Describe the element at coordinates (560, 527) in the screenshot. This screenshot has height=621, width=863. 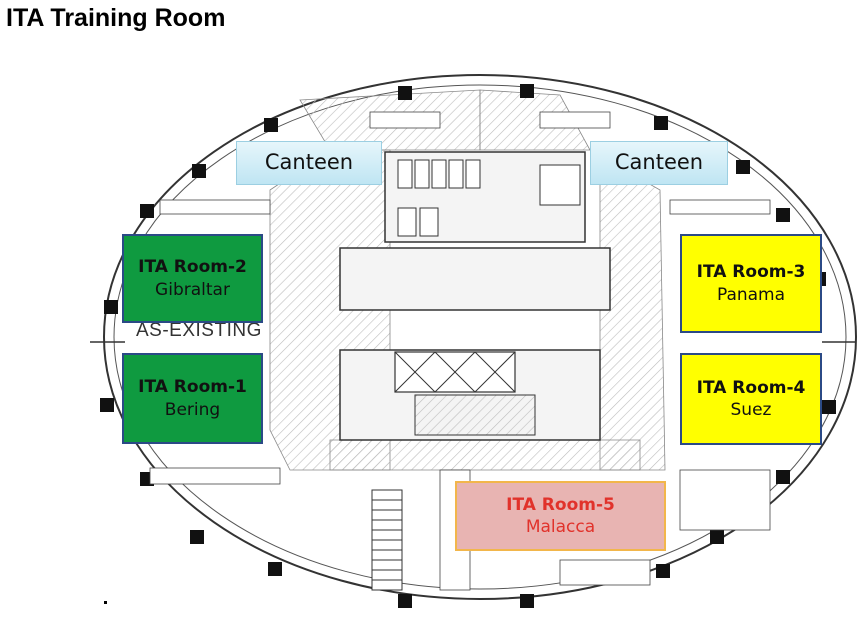
I see `room-malacca-subtitle: Malacca` at that location.